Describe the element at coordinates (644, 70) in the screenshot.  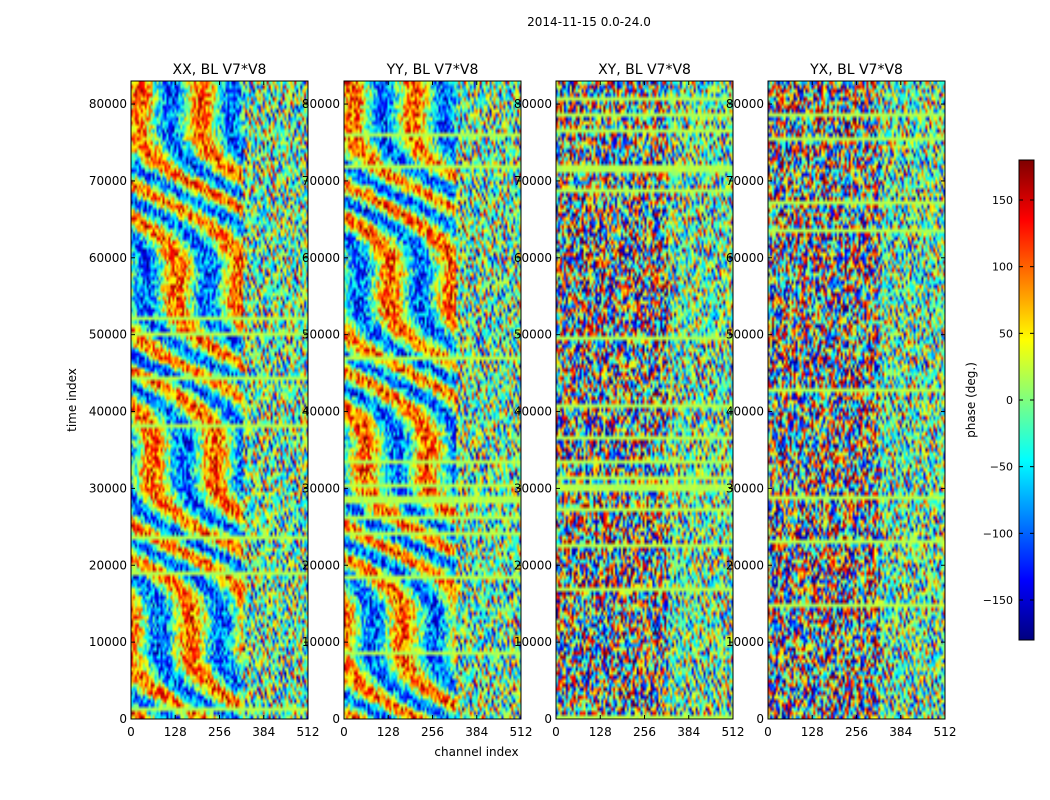
I see `panel-title: XY, BL V7*V8` at that location.